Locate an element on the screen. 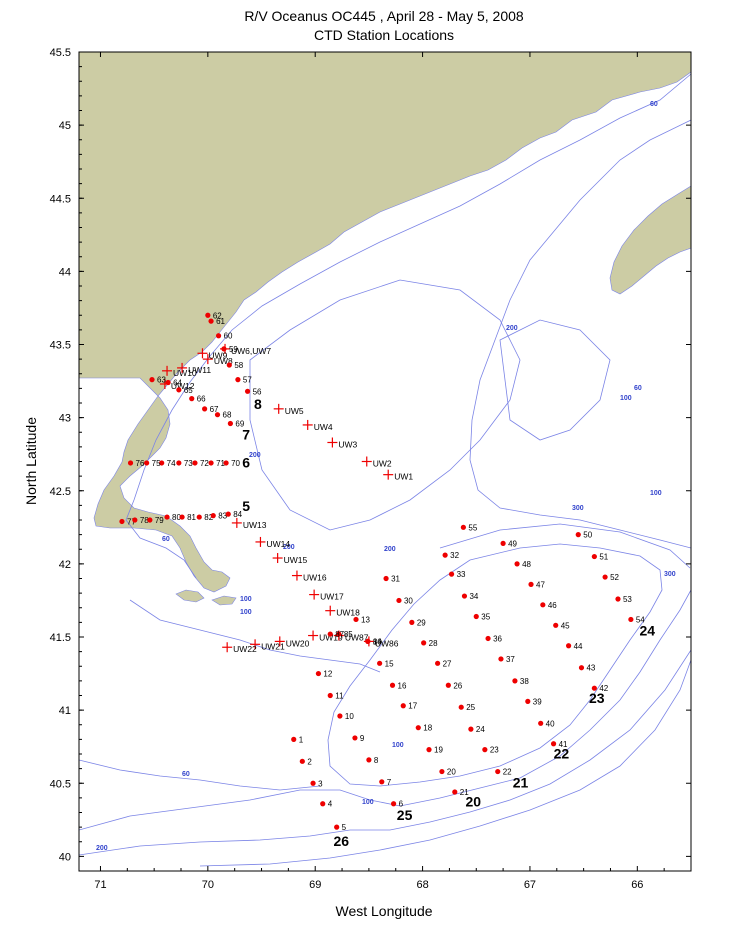  station-label: 35 is located at coordinates (485, 617).